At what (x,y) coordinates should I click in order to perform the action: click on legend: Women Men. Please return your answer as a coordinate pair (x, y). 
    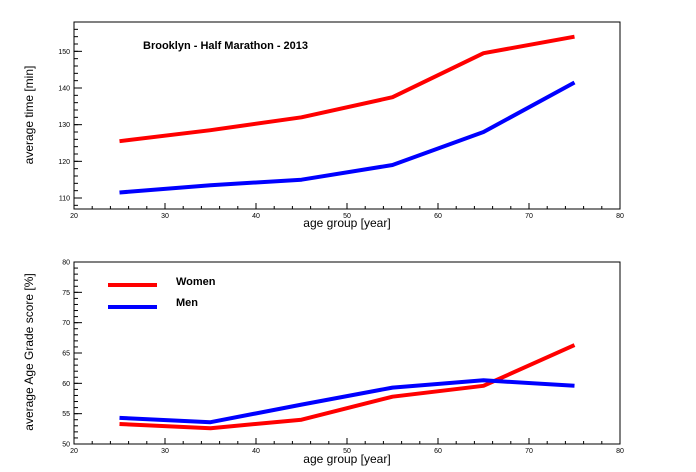
    Looking at the image, I should click on (162, 292).